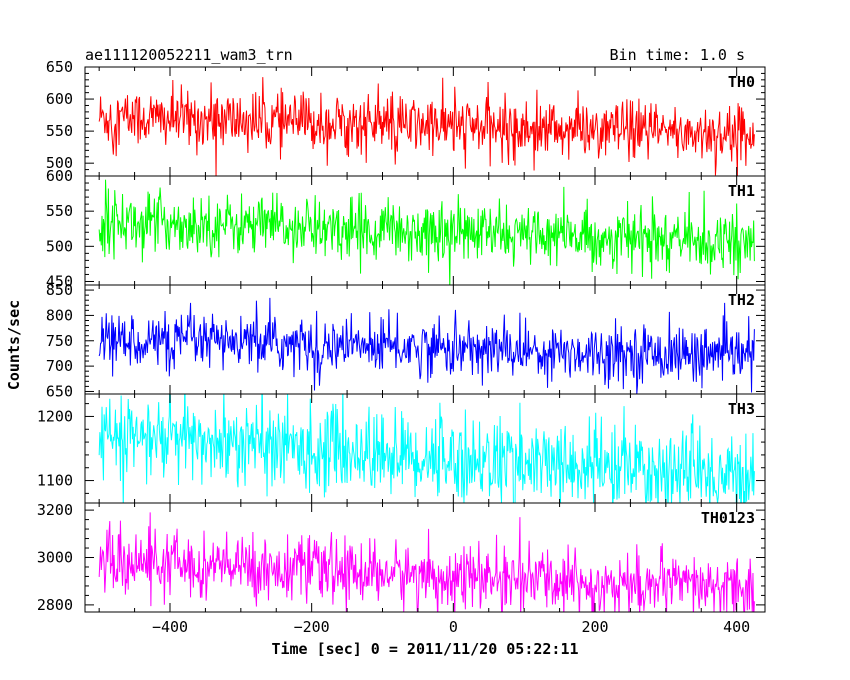 Image resolution: width=850 pixels, height=680 pixels. What do you see at coordinates (55, 605) in the screenshot?
I see `y-tick-label: 2800` at bounding box center [55, 605].